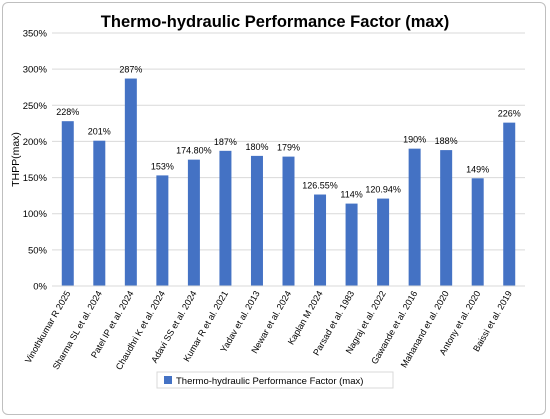 The width and height of the screenshot is (550, 419). Describe the element at coordinates (509, 114) in the screenshot. I see `data-label: 226%` at that location.